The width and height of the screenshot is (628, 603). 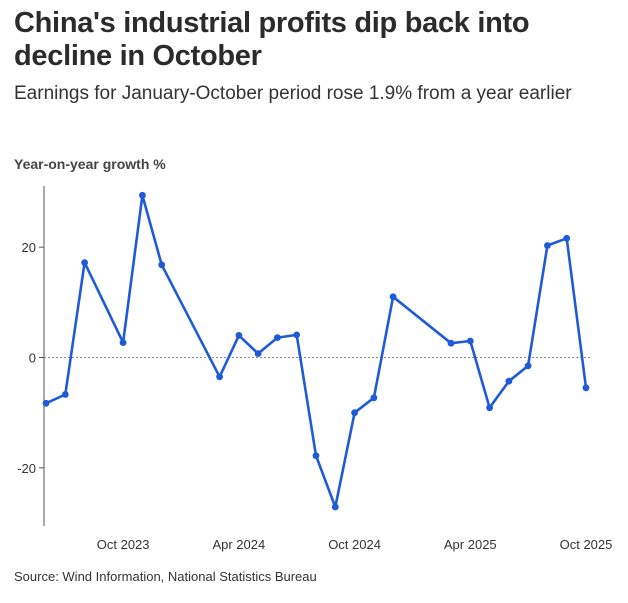 I want to click on y-tick-label: 20, so click(x=29, y=247).